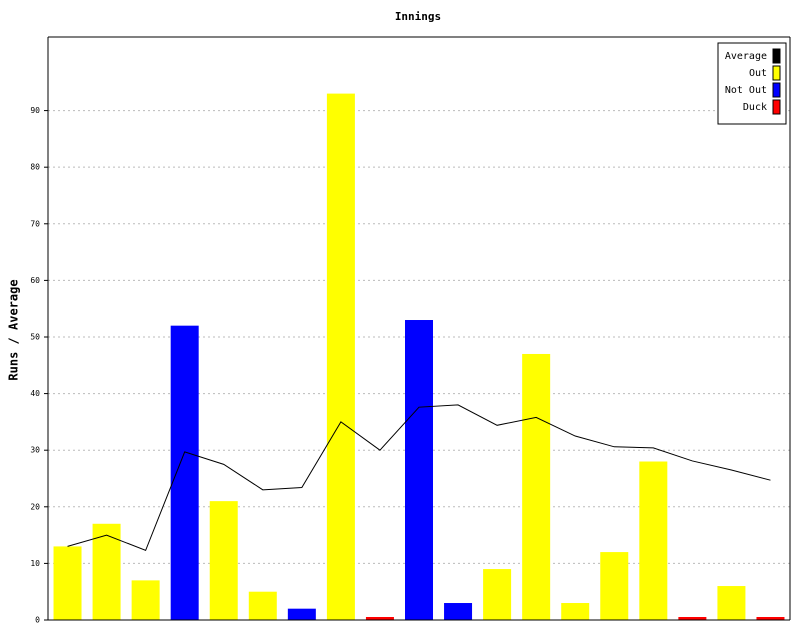  I want to click on y-tick-label: 90, so click(35, 110).